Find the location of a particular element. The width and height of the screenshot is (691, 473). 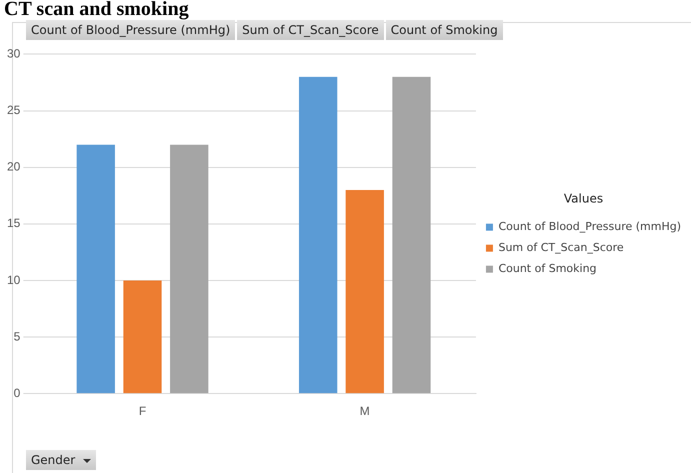

y-tick-label: 15 is located at coordinates (13, 223).